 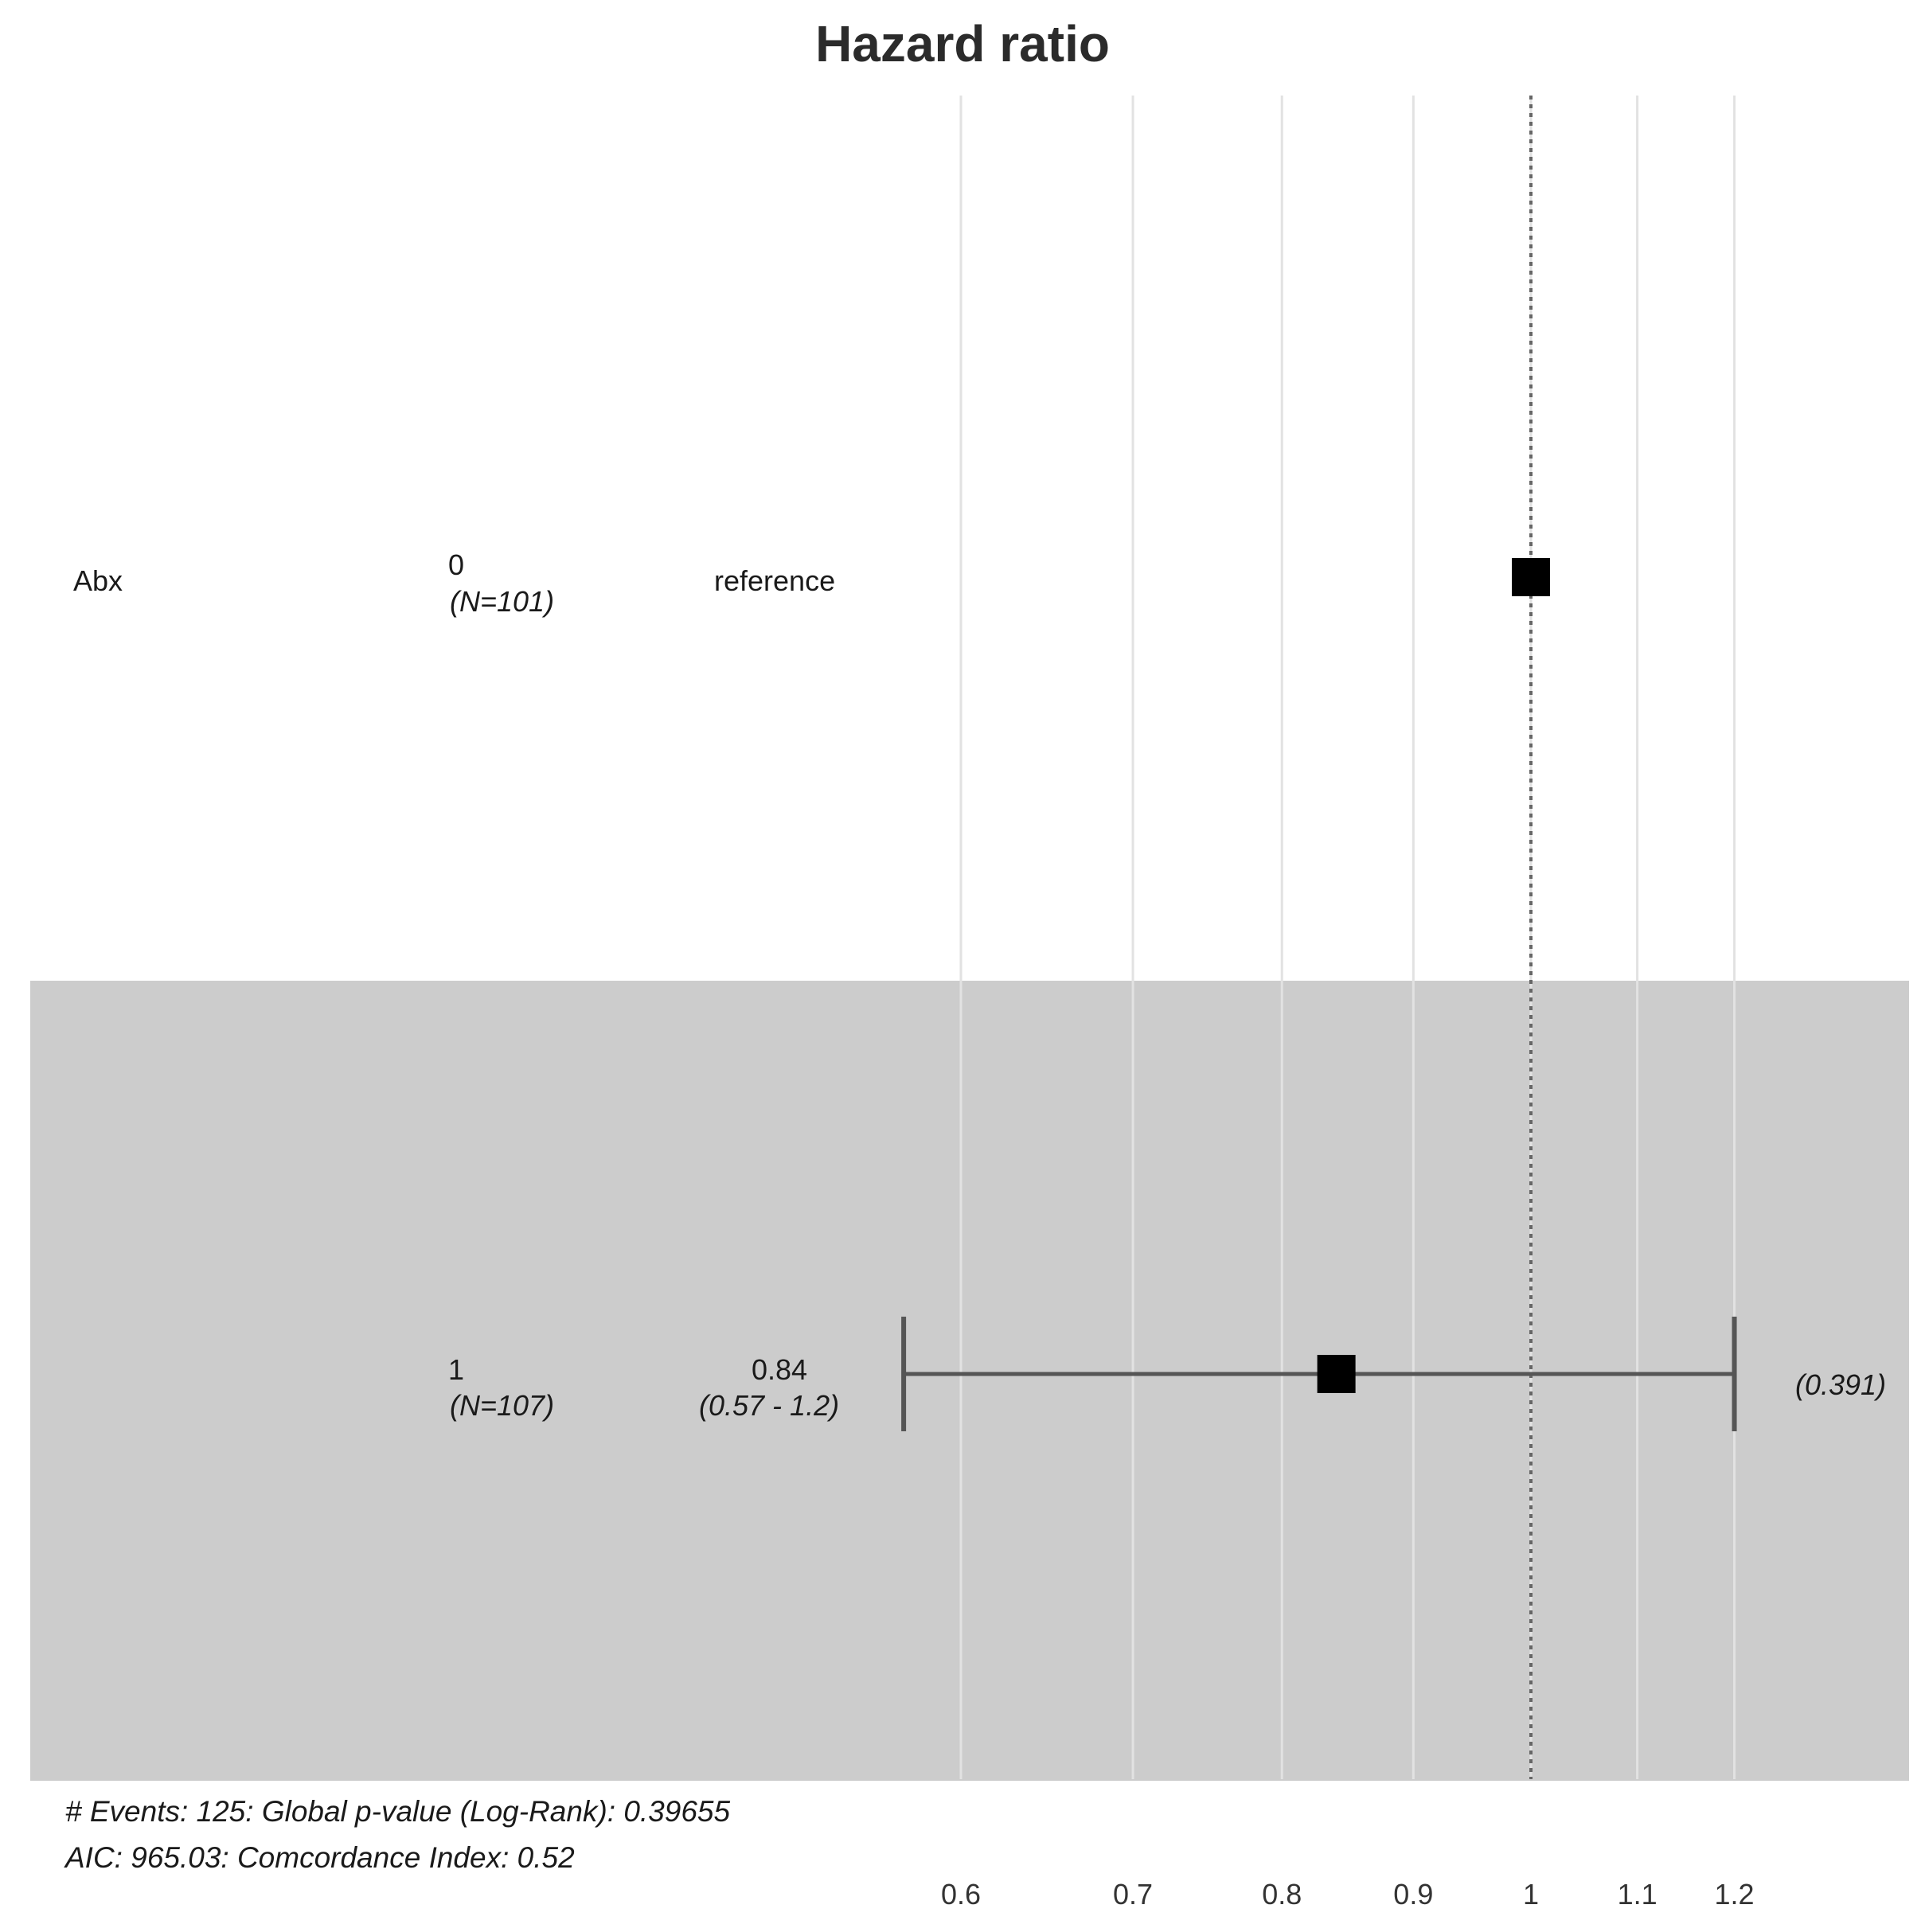 What do you see at coordinates (98, 580) in the screenshot?
I see `variable-label: Abx` at bounding box center [98, 580].